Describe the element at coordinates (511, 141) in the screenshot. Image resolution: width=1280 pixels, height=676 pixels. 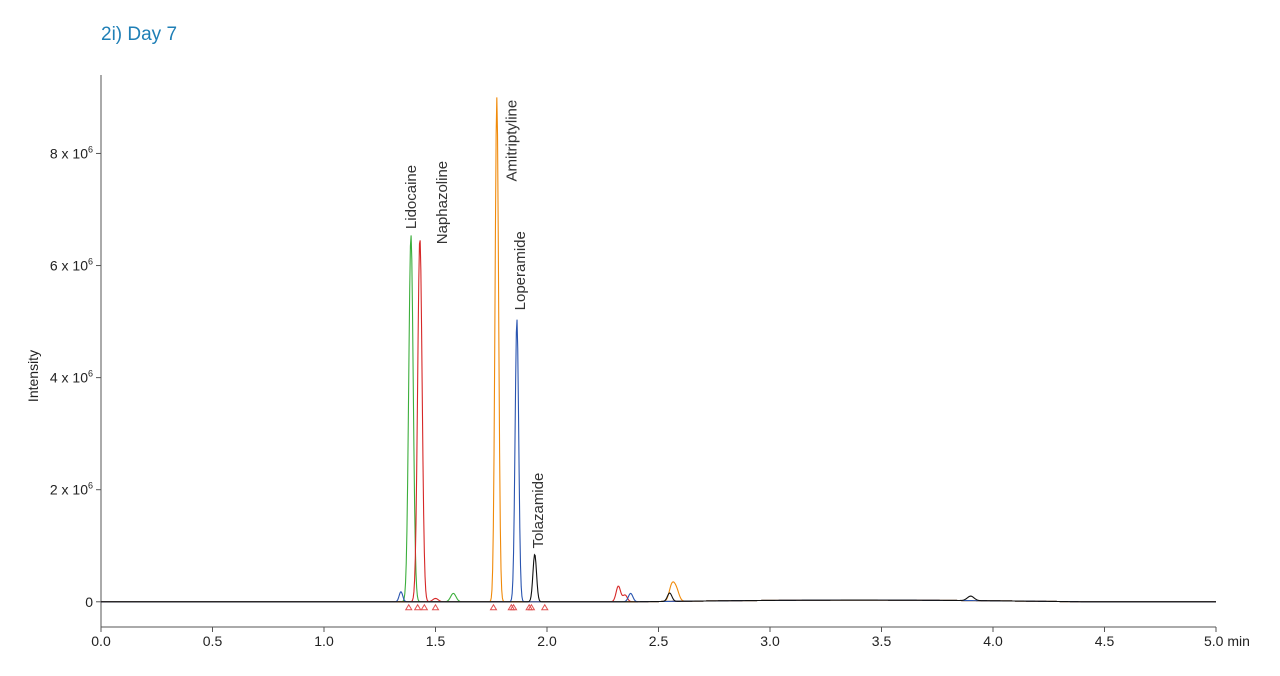
I see `peak-label: Amitriptyline` at that location.